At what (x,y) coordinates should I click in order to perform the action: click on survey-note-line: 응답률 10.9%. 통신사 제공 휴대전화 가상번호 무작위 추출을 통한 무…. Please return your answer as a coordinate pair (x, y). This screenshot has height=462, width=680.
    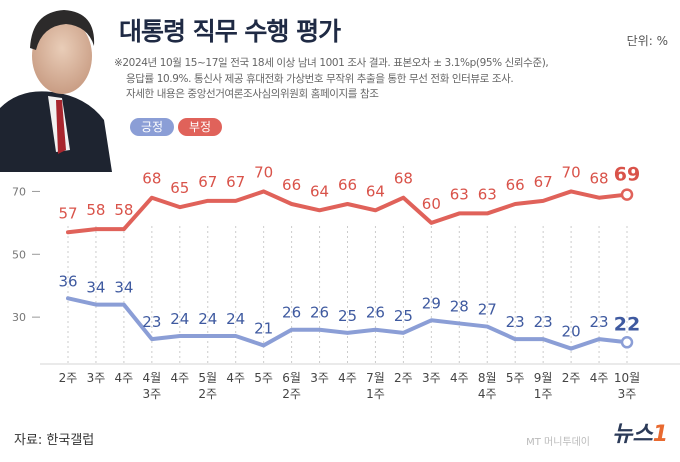
    Looking at the image, I should click on (320, 78).